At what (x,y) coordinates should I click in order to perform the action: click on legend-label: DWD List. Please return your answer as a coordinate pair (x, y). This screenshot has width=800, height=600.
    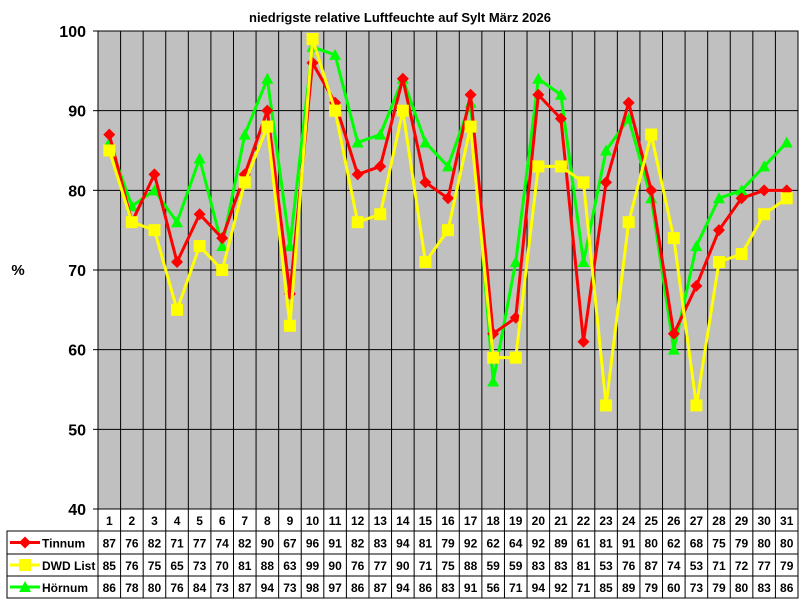
    Looking at the image, I should click on (68, 566).